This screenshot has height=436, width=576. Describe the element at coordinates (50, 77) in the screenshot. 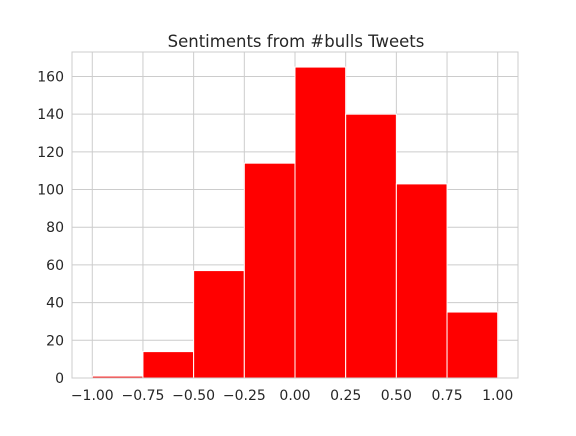

I see `y-tick-label-8: 160` at that location.